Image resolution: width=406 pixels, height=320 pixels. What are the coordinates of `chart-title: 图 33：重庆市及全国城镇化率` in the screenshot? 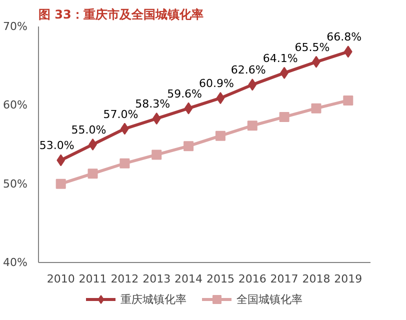 It's located at (121, 15).